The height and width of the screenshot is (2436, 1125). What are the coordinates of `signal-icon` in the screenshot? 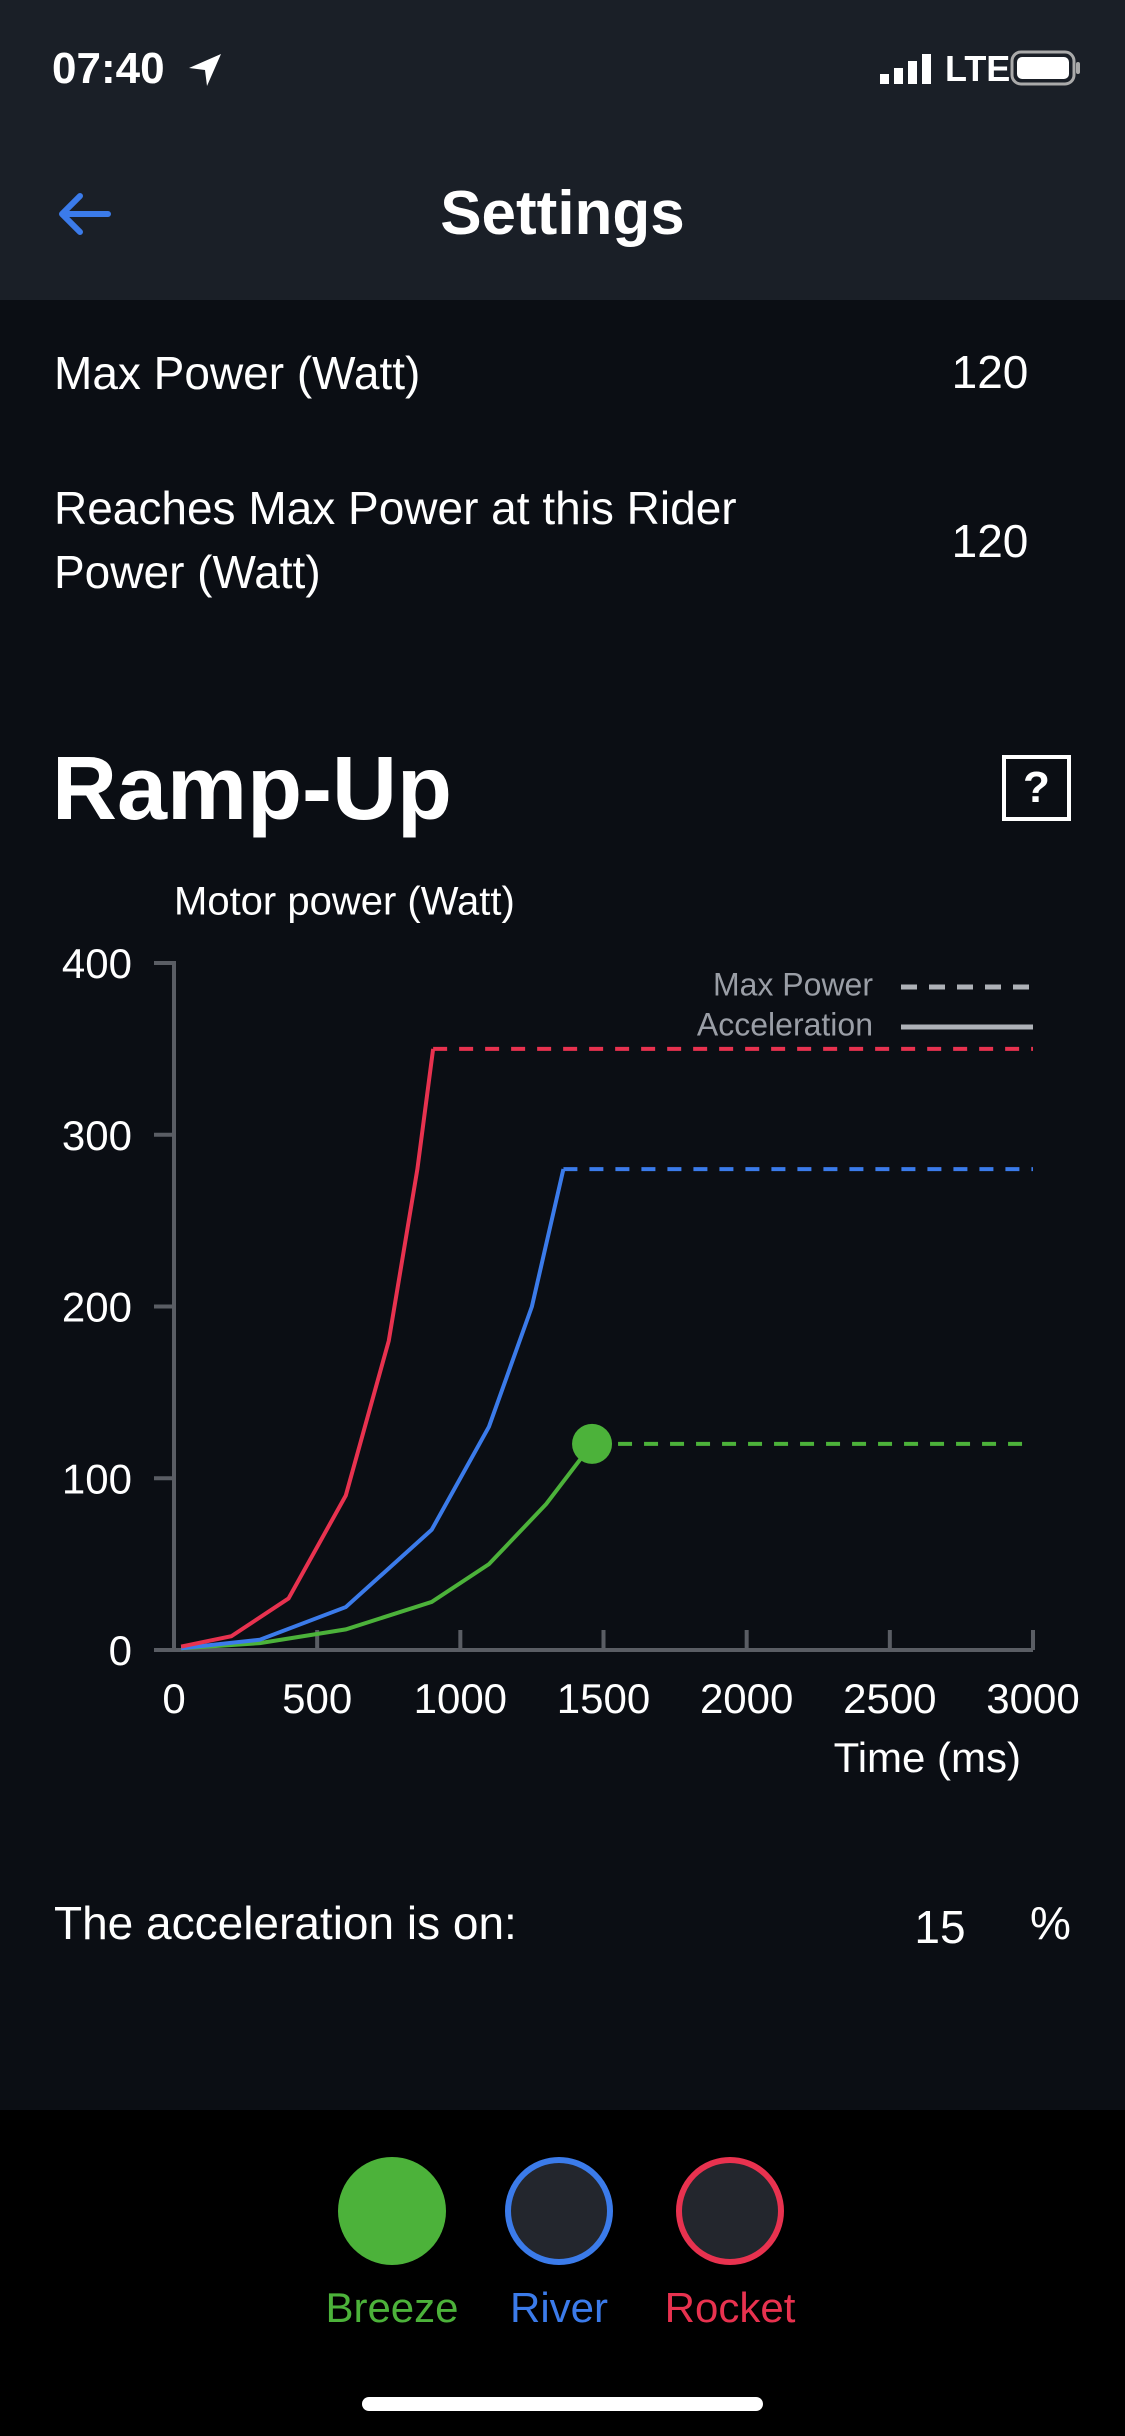 It's located at (905, 69).